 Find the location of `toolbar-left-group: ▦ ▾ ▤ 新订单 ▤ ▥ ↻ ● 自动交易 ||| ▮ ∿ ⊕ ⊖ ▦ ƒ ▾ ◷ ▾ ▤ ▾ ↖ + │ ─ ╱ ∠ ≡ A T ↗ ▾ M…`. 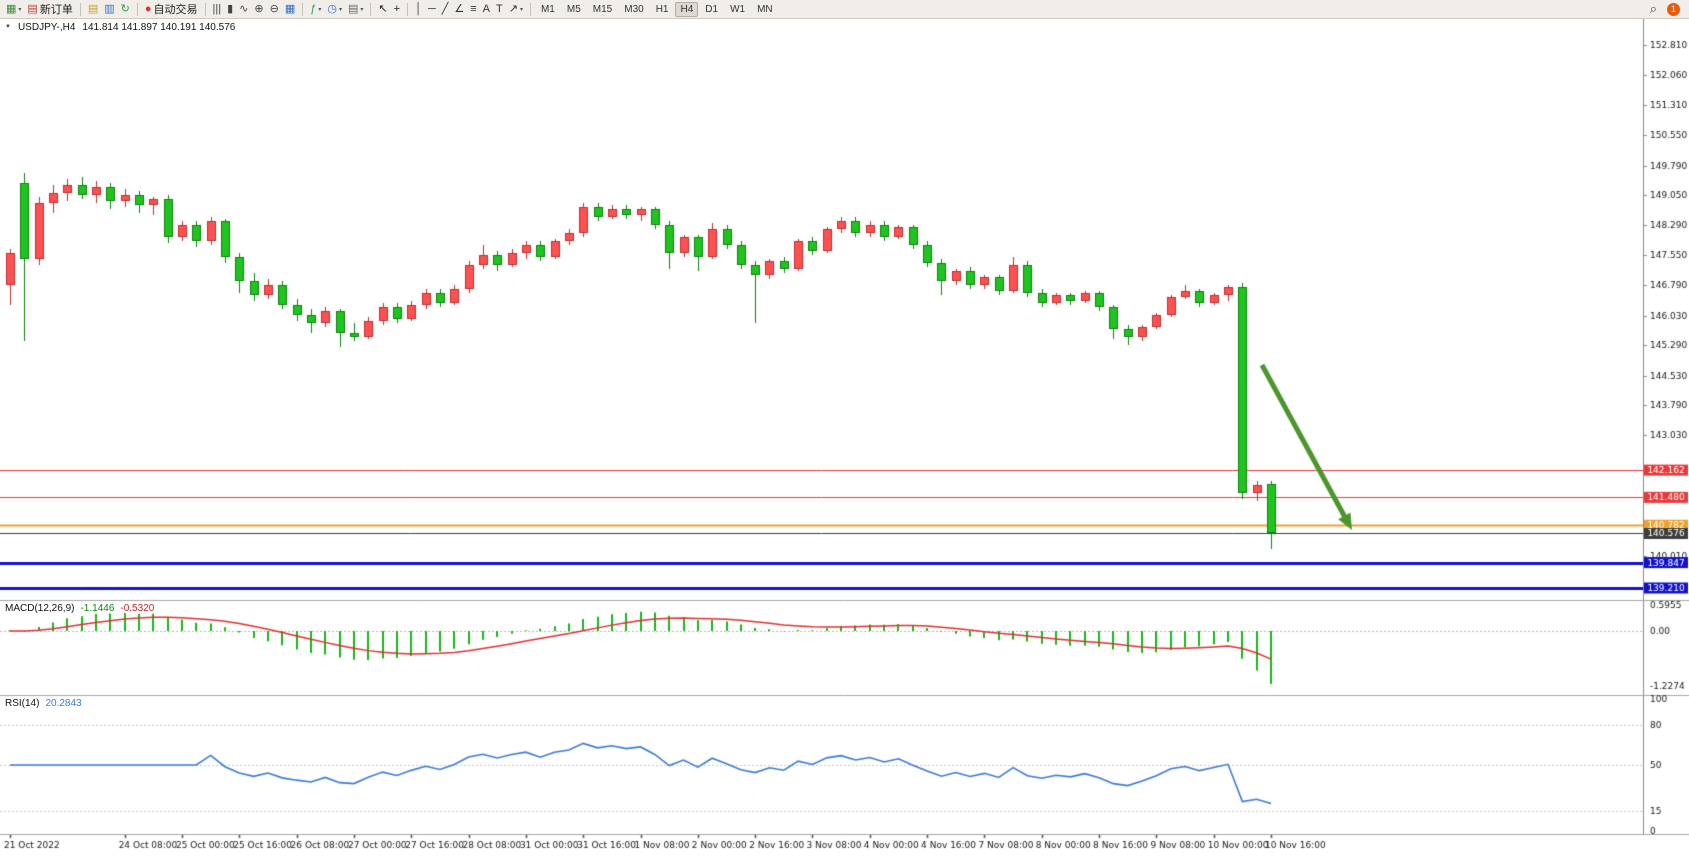

toolbar-left-group: ▦ ▾ ▤ 新订单 ▤ ▥ ↻ ● 自动交易 ||| ▮ ∿ ⊕ ⊖ ▦ ƒ ▾ ◷ ▾ ▤ ▾ ↖ + │ ─ ╱ ∠ ≡ A T ↗ ▾ M… is located at coordinates (823, 9).